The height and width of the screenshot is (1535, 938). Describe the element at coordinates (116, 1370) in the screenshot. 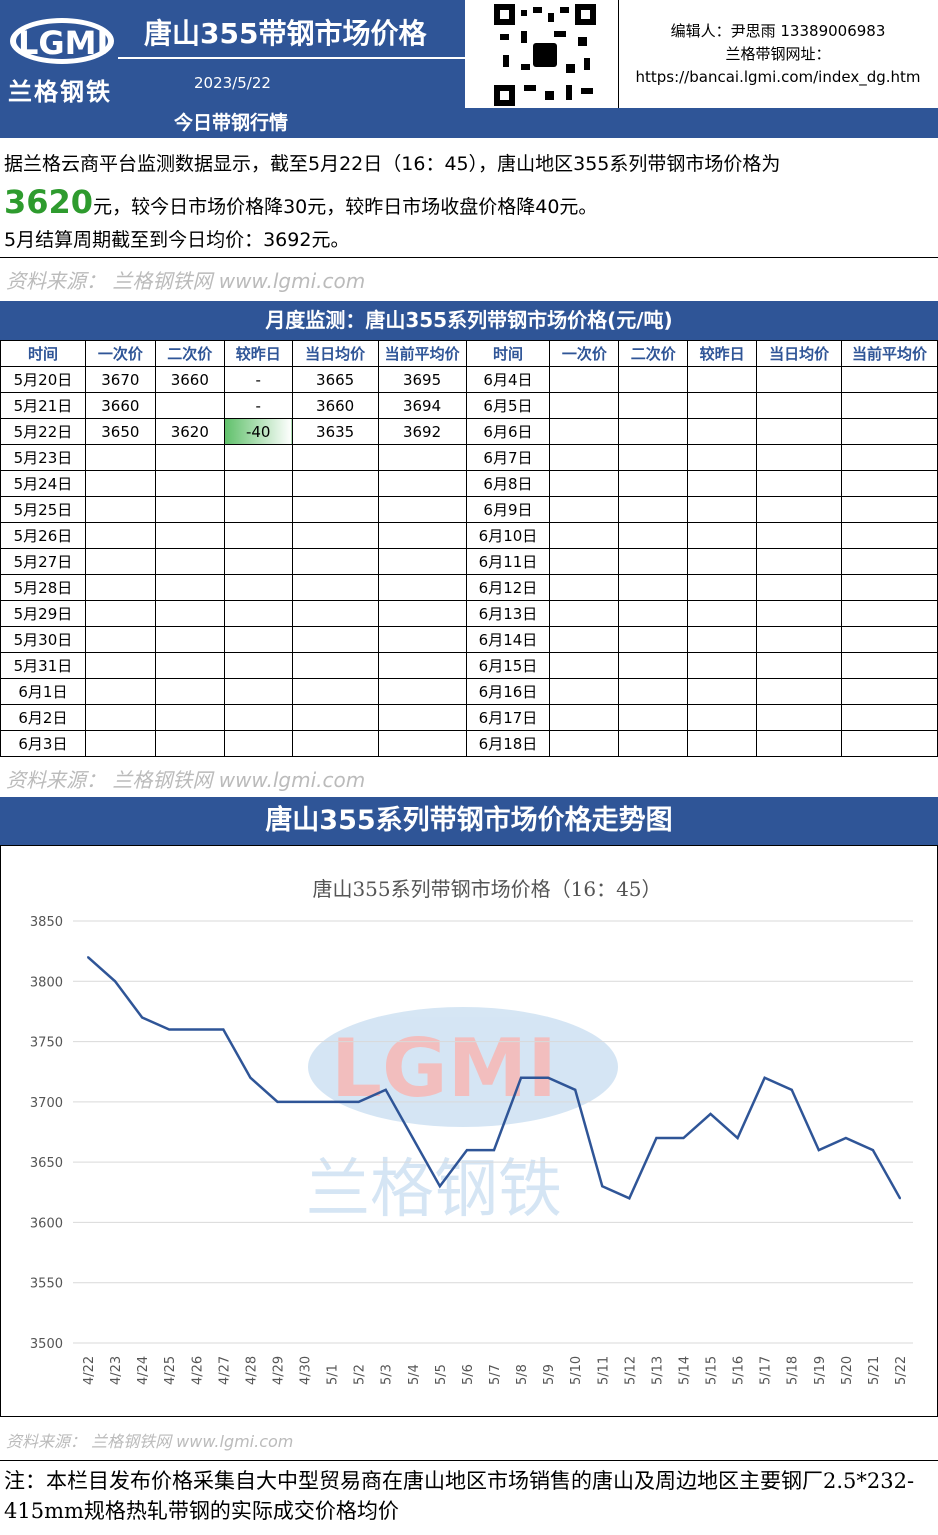

I see `x-tick-label: 4/23` at that location.